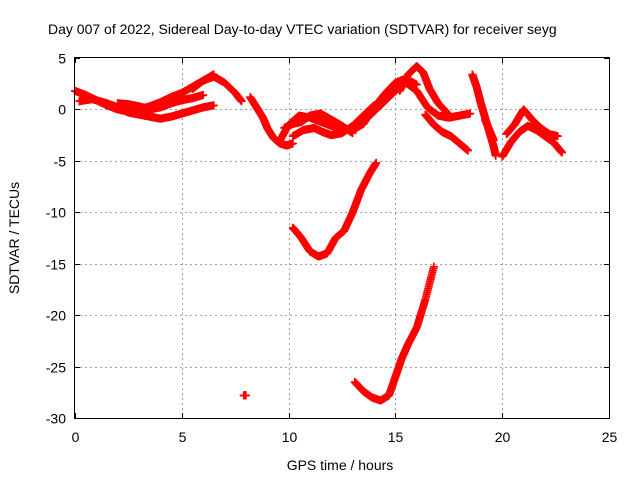 Image resolution: width=640 pixels, height=480 pixels. Describe the element at coordinates (340, 465) in the screenshot. I see `x-axis-title: GPS time / hours` at that location.